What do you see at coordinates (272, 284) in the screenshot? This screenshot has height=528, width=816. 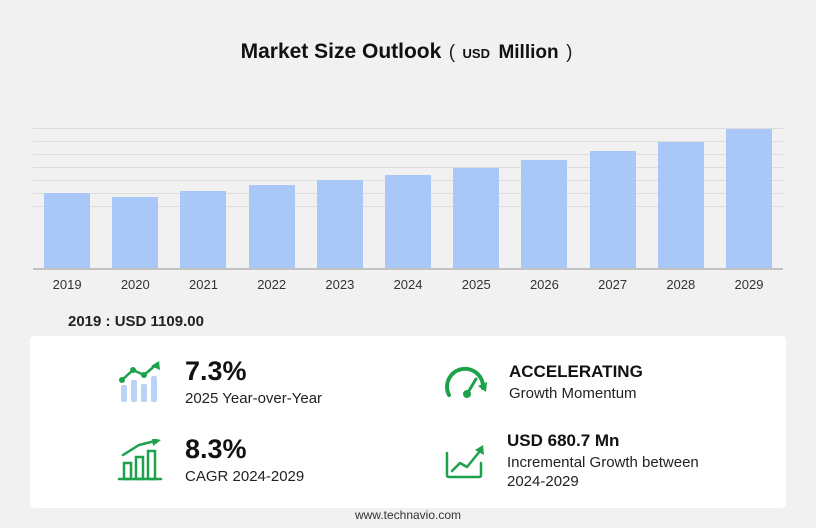 I see `x-axis-label-2022: 2022` at bounding box center [272, 284].